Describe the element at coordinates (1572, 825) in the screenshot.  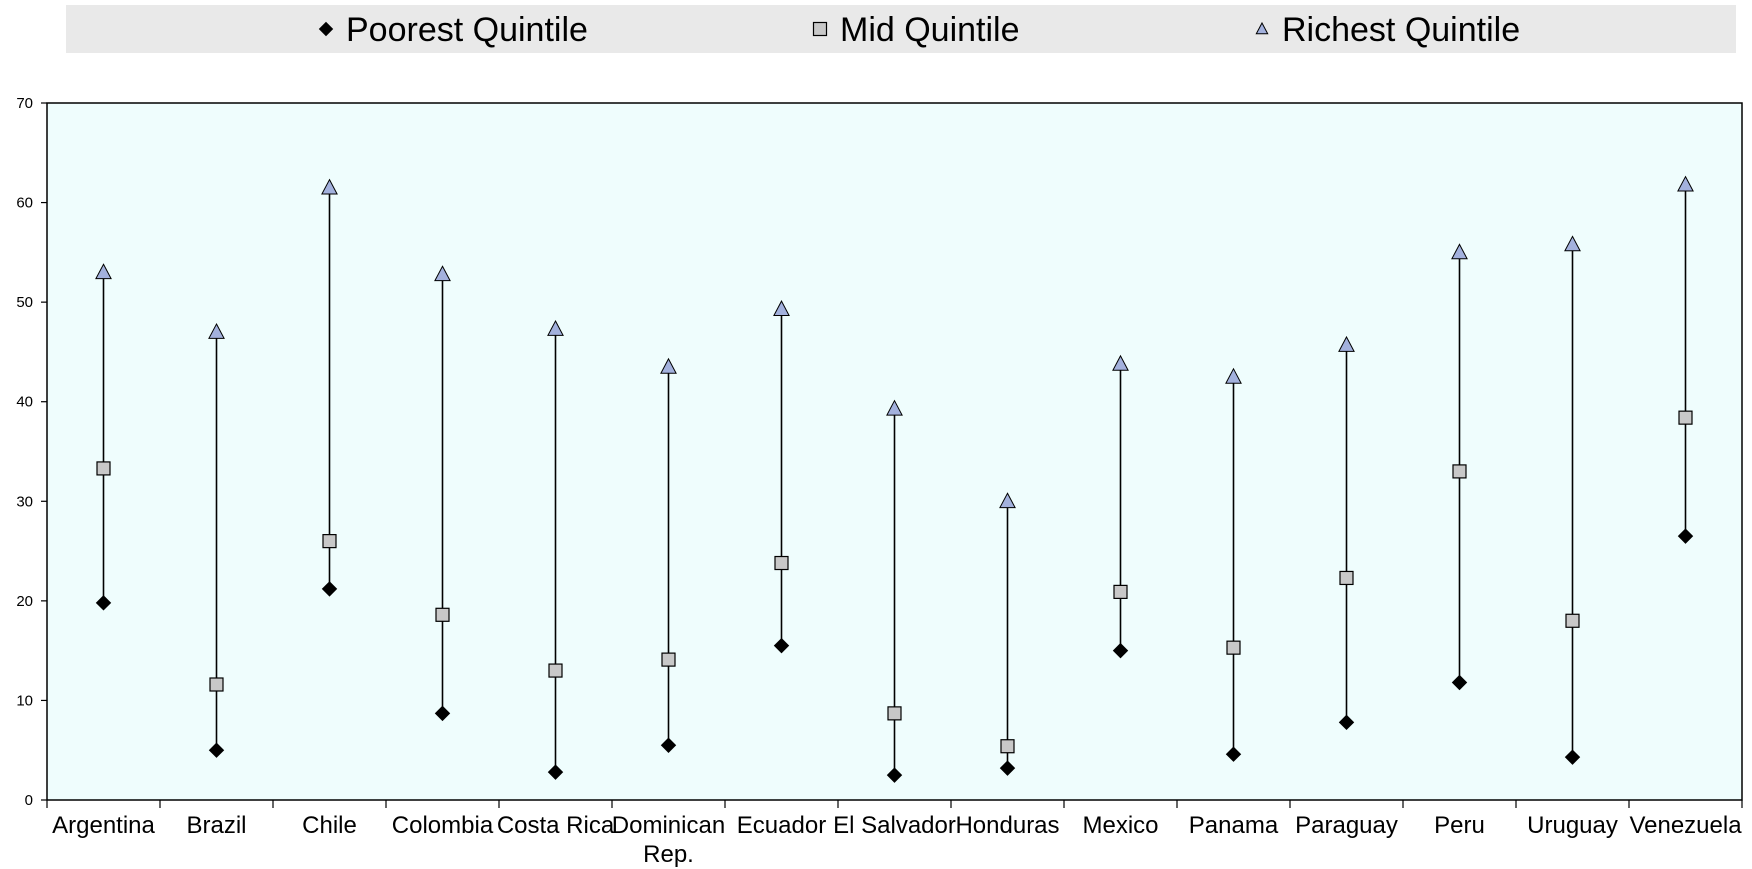
I see `x-tick-label: Uruguay` at that location.